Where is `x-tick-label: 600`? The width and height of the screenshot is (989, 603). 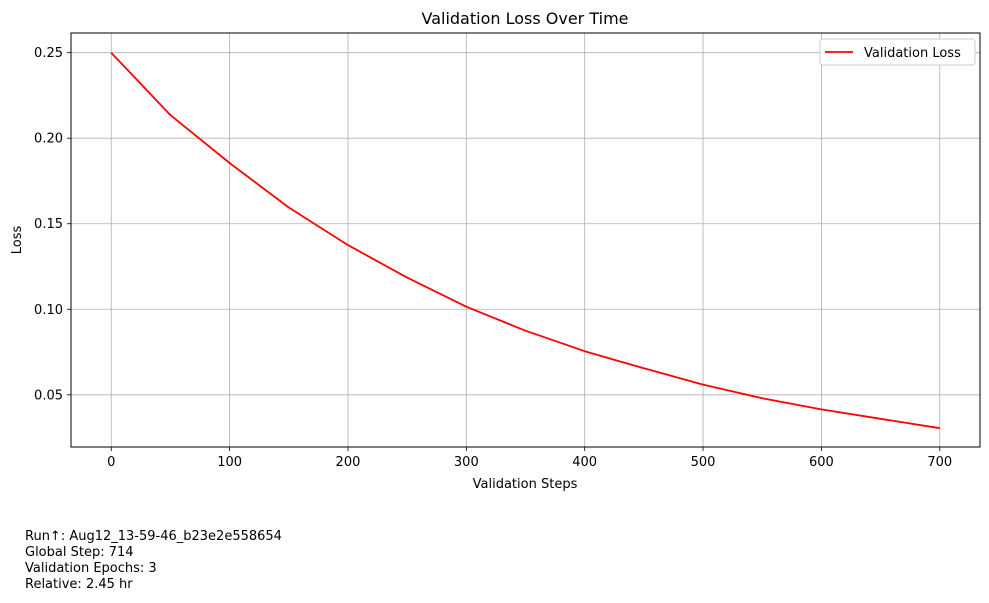 x-tick-label: 600 is located at coordinates (821, 462).